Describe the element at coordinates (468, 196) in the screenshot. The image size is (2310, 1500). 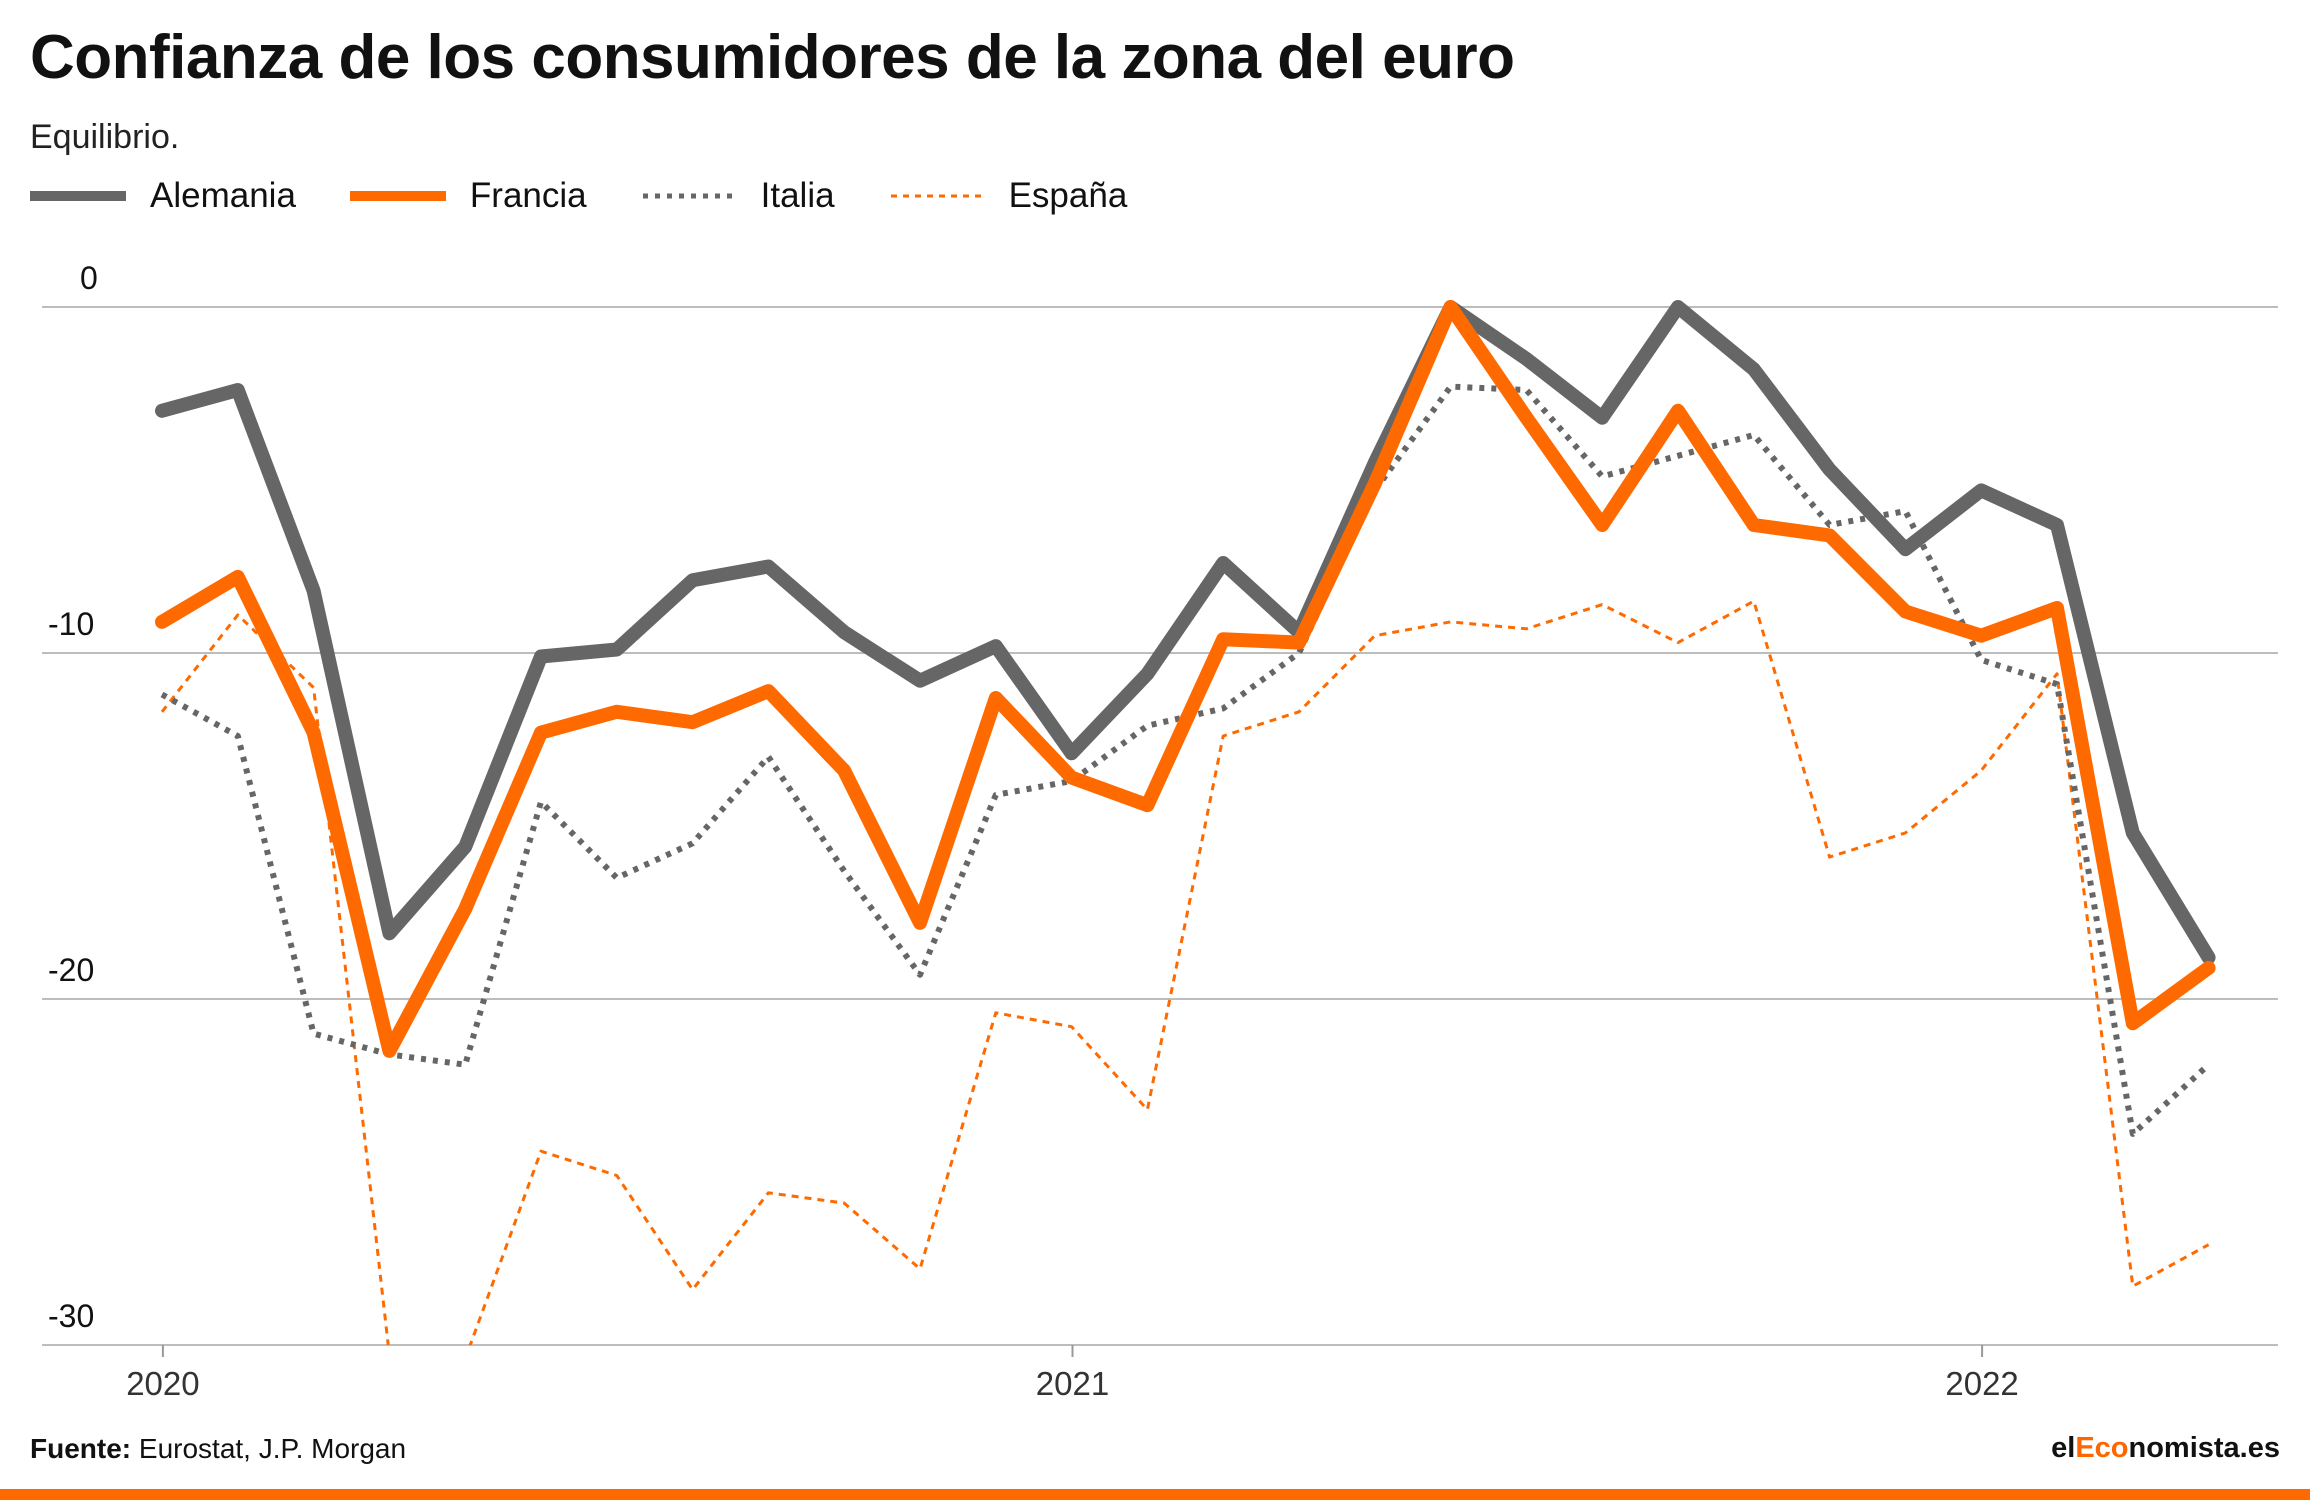
I see `legend-item-francia: Francia` at that location.